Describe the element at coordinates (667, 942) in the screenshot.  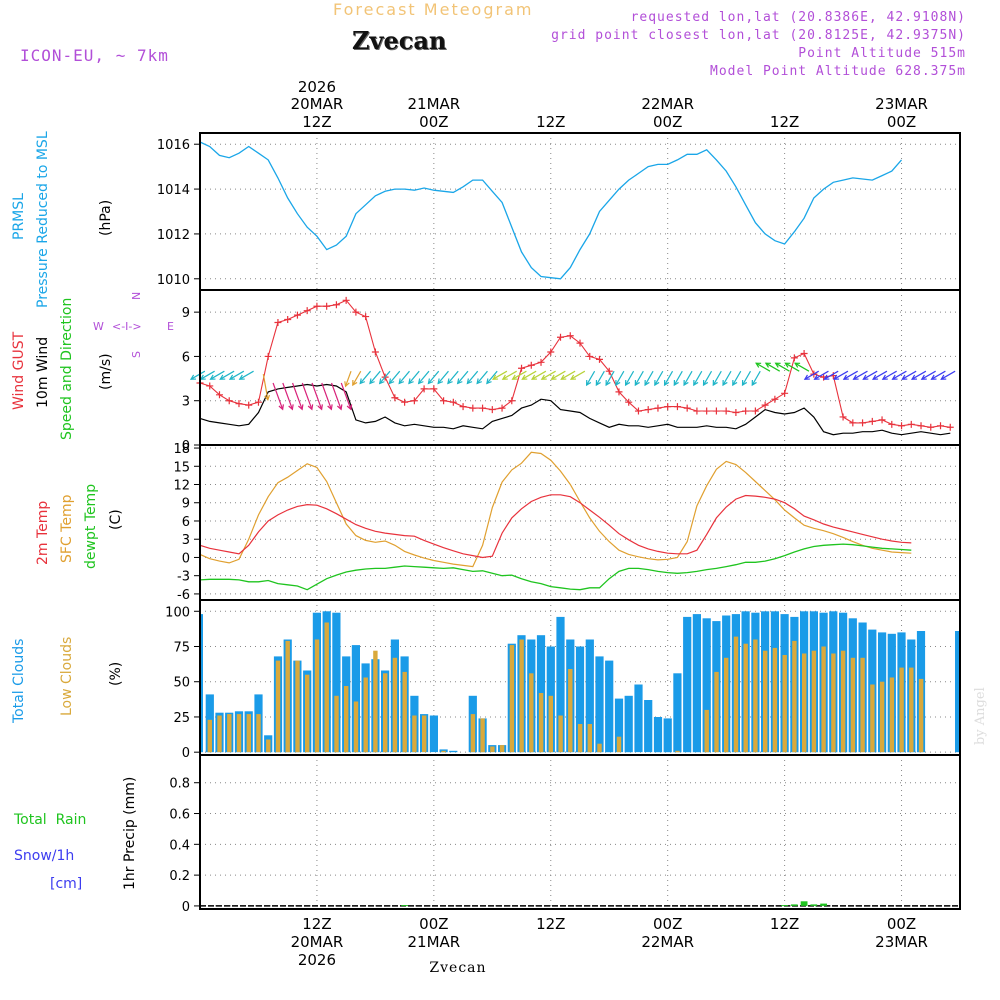
I see `bottom-time-date: 22MAR` at that location.